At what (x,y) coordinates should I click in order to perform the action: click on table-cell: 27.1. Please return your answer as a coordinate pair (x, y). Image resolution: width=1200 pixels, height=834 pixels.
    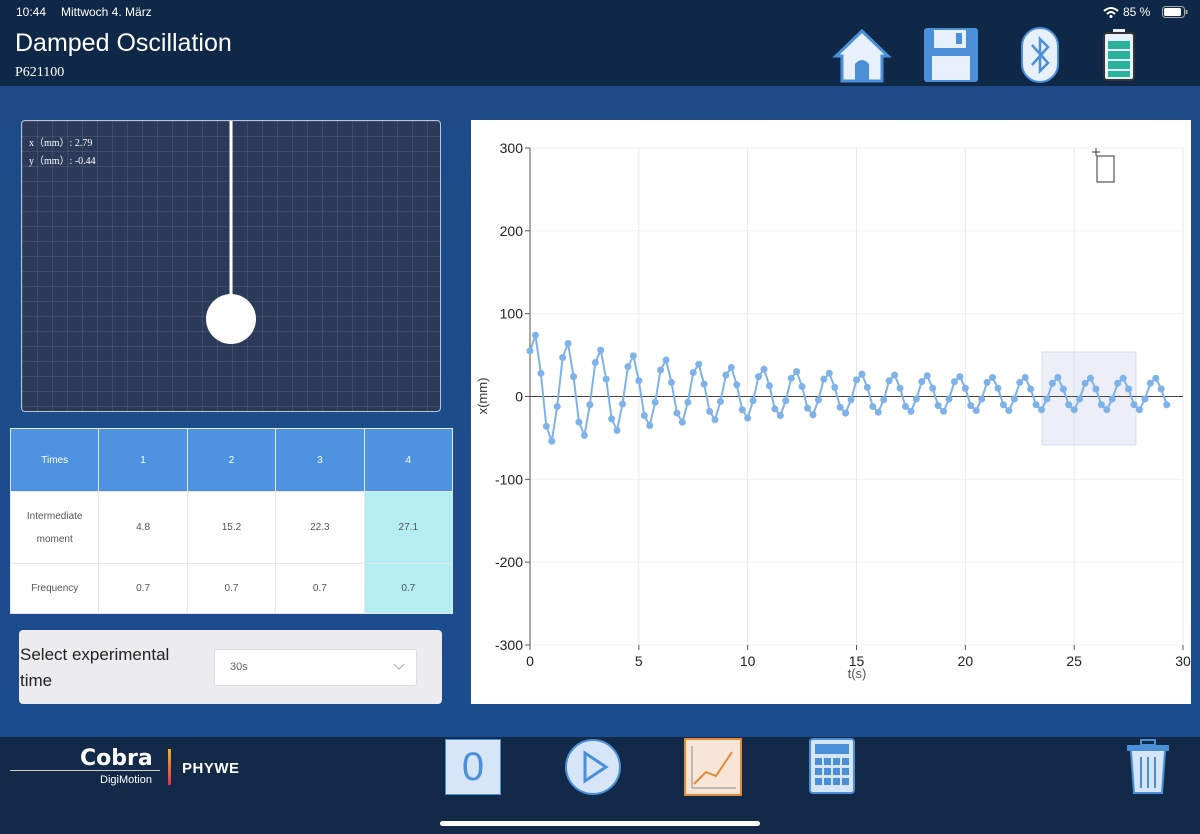
    Looking at the image, I should click on (408, 527).